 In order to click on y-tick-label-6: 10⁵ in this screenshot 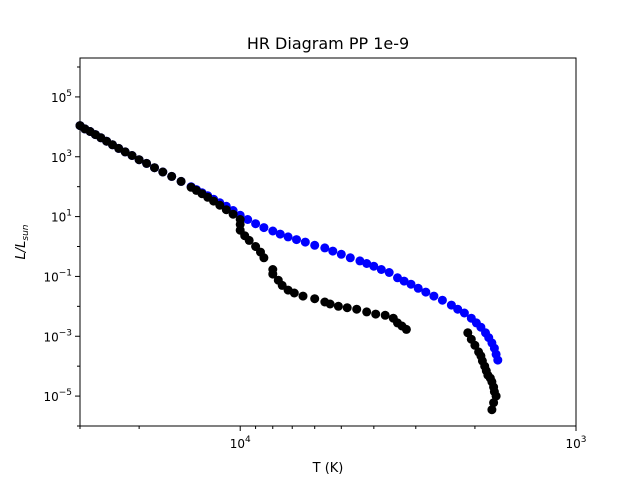, I will do `click(61, 97)`.